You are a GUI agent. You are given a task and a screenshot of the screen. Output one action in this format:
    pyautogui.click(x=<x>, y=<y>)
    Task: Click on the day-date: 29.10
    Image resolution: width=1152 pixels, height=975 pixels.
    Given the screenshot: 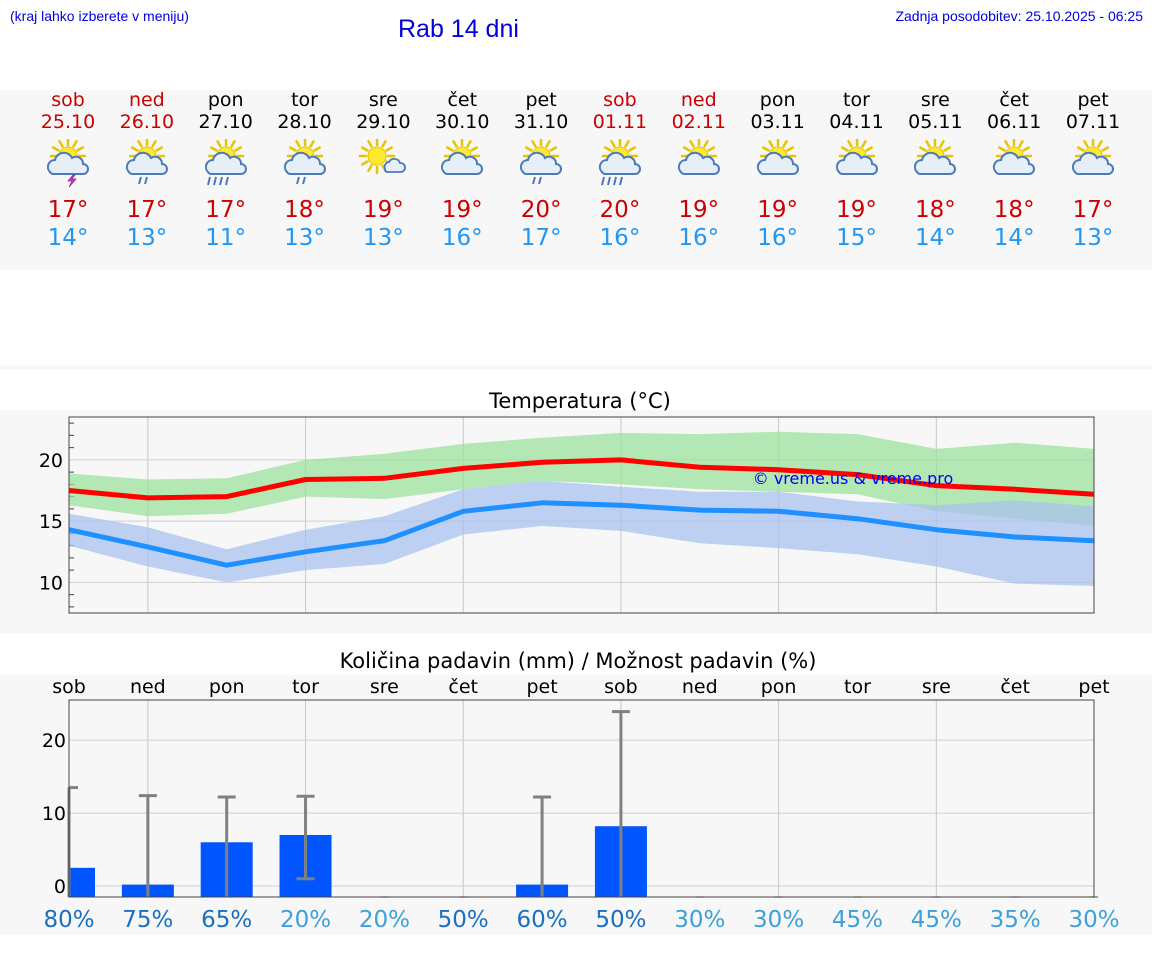 What is the action you would take?
    pyautogui.click(x=383, y=122)
    